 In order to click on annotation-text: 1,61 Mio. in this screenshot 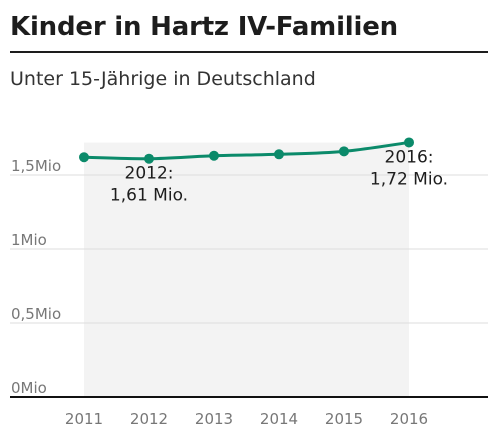, I will do `click(149, 196)`.